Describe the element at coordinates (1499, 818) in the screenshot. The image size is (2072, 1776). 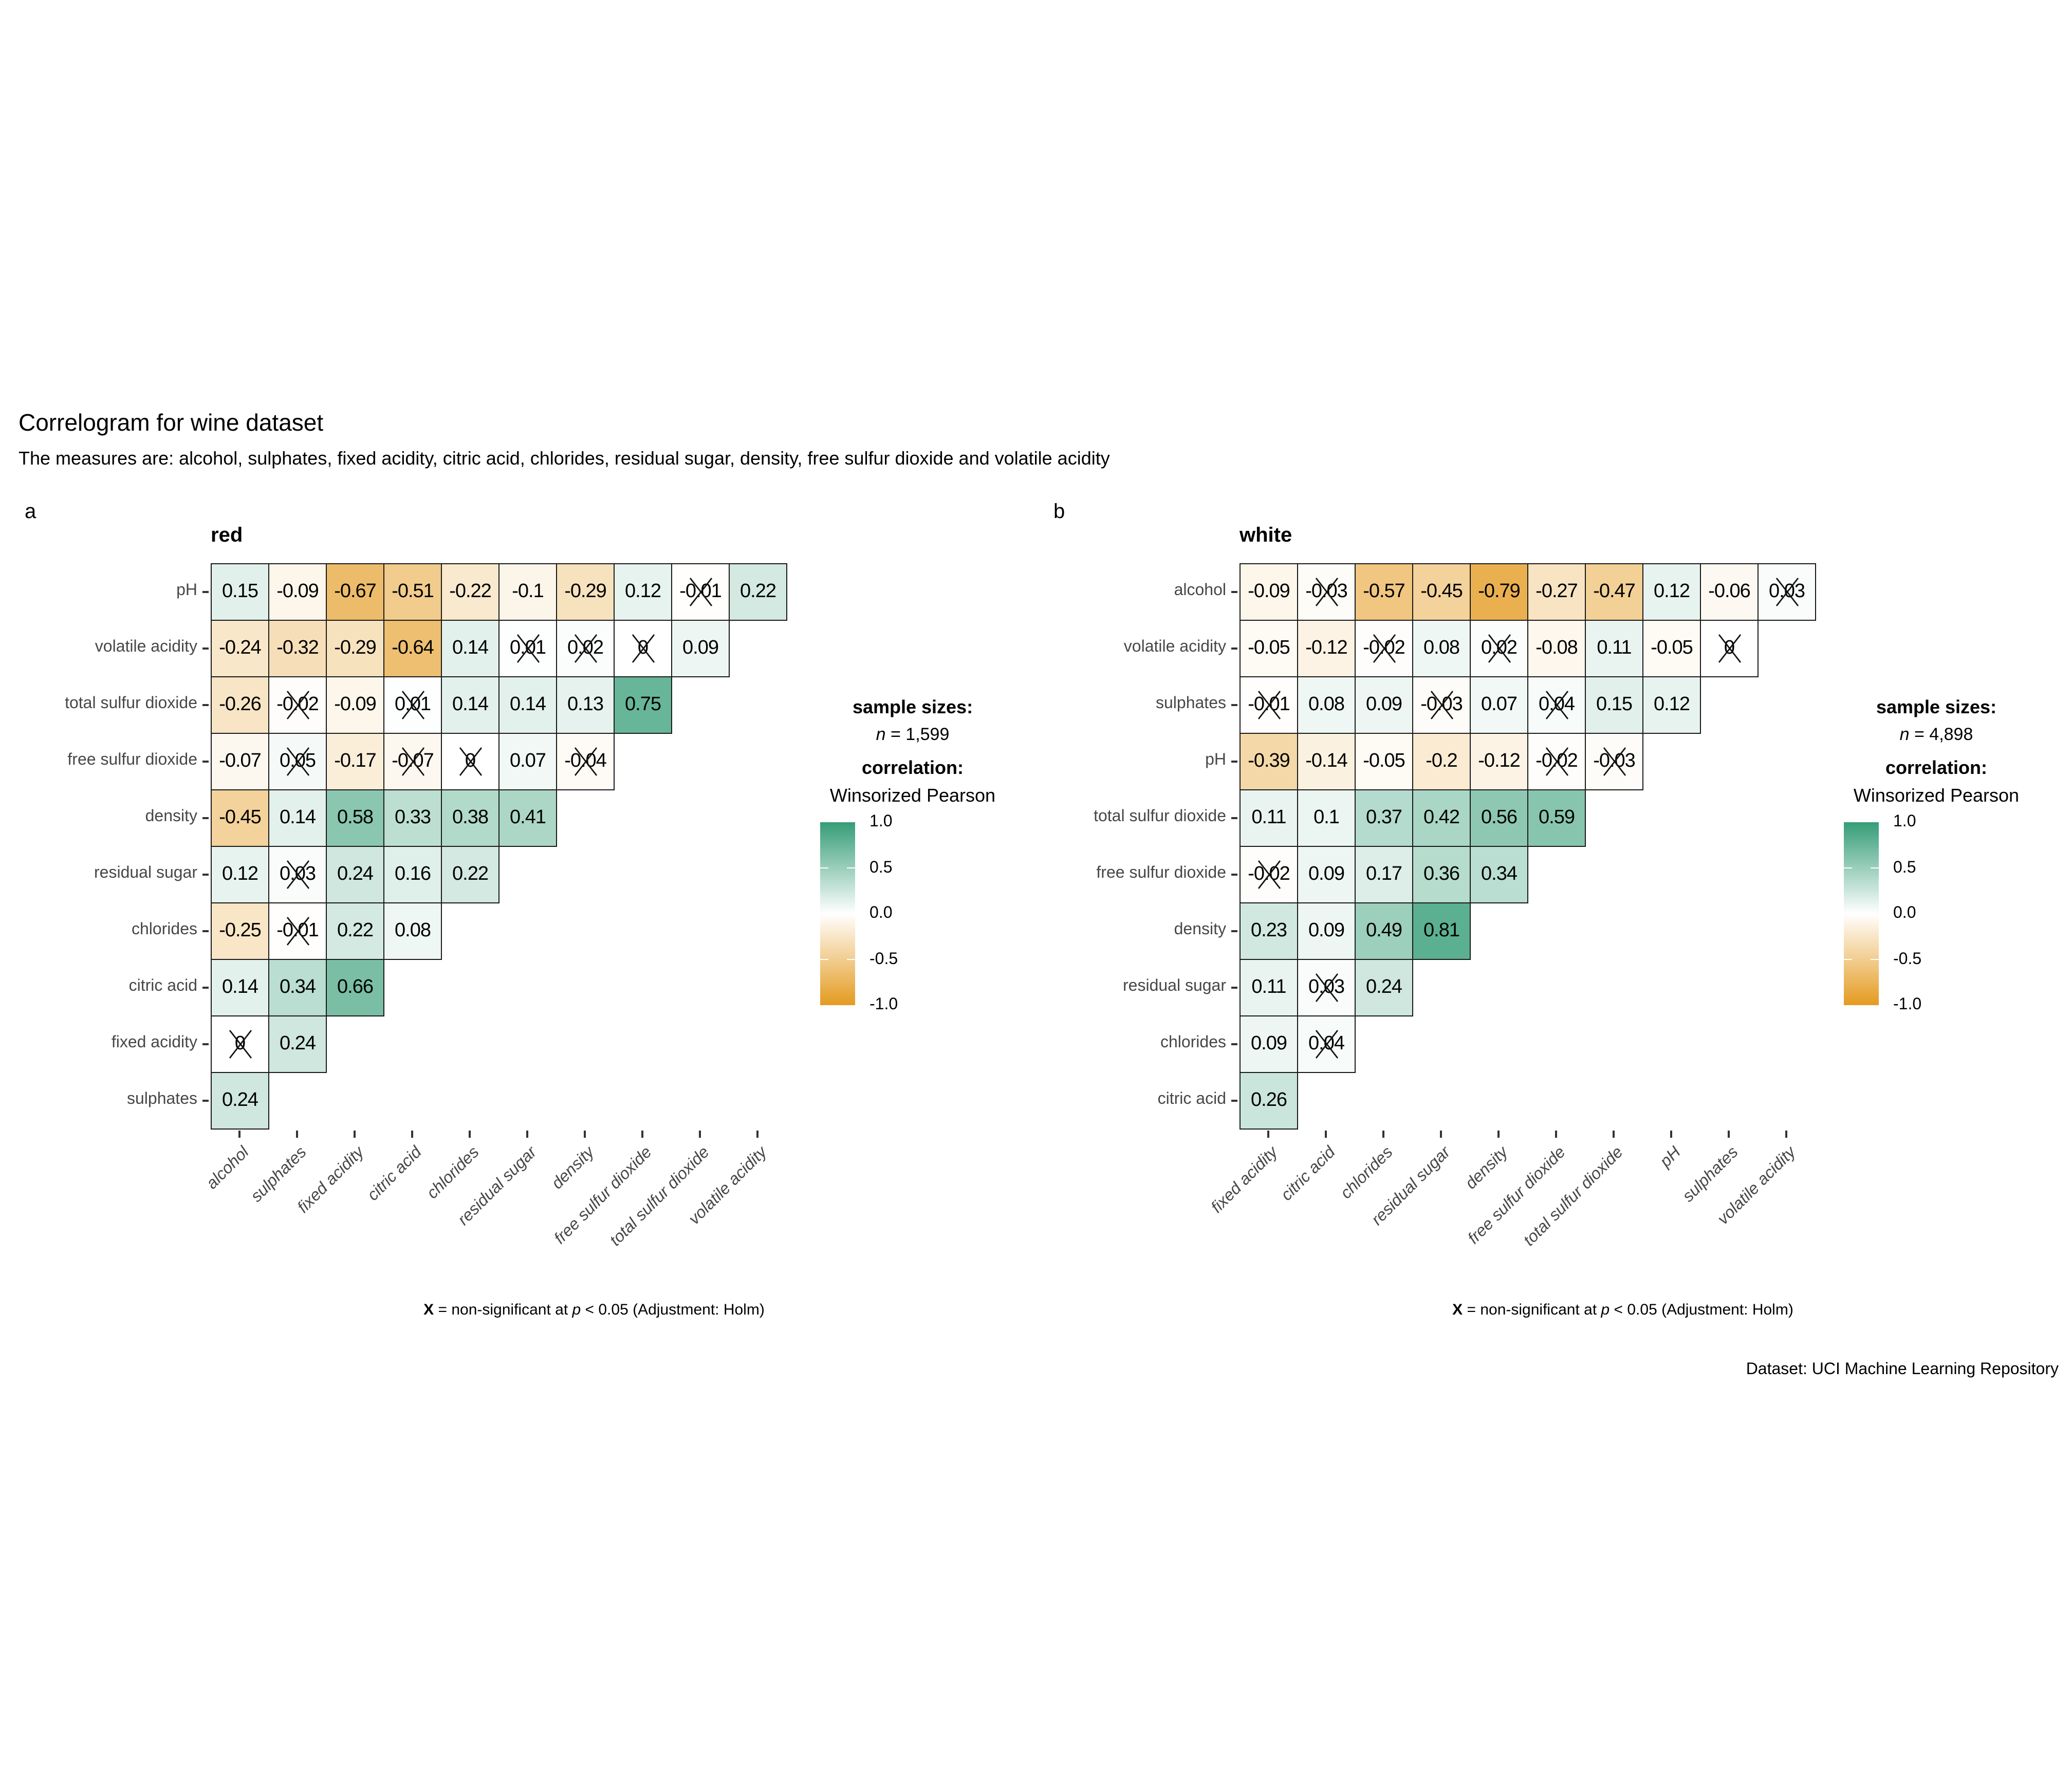
I see `correlation-cell: 0.56` at that location.